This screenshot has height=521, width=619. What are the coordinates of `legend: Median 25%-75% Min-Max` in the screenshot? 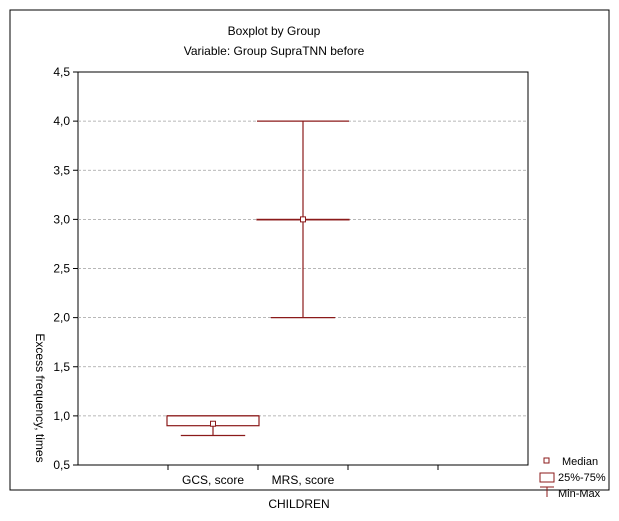 It's located at (572, 478).